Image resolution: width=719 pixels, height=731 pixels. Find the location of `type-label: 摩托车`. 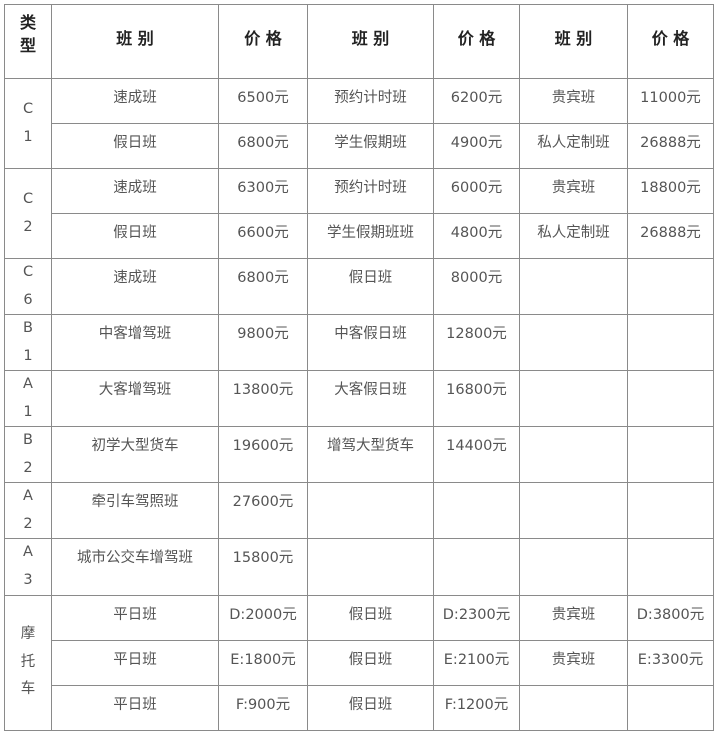

type-label: 摩托车 is located at coordinates (28, 662).